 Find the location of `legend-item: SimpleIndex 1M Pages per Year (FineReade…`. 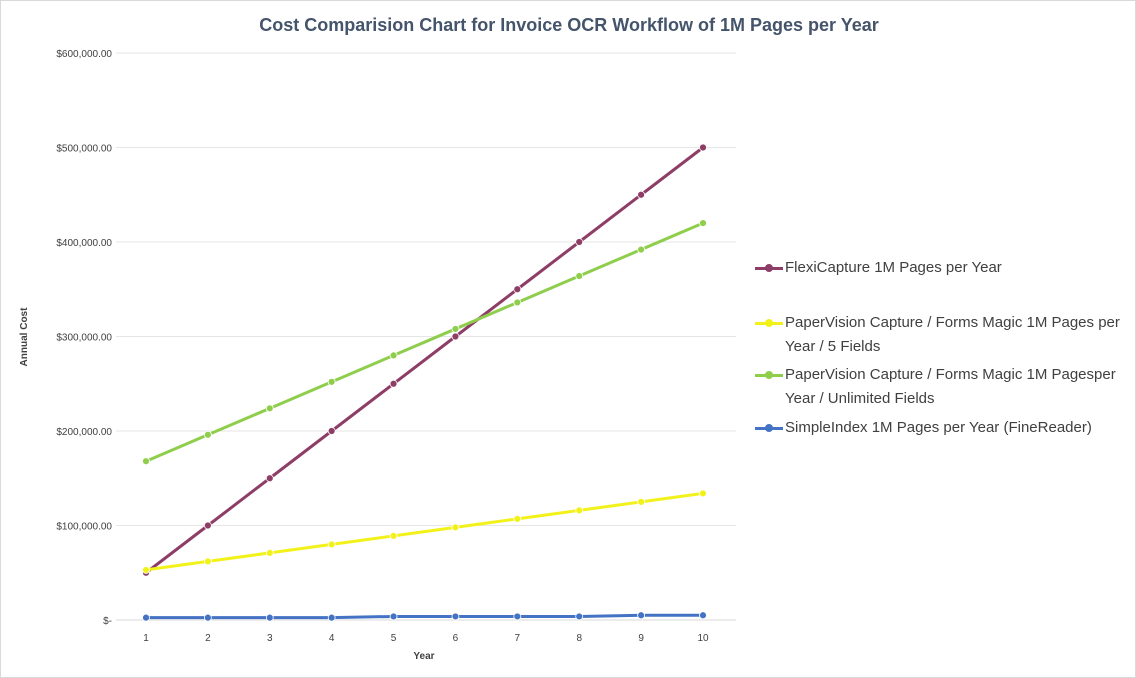

legend-item: SimpleIndex 1M Pages per Year (FineReade… is located at coordinates (939, 428).